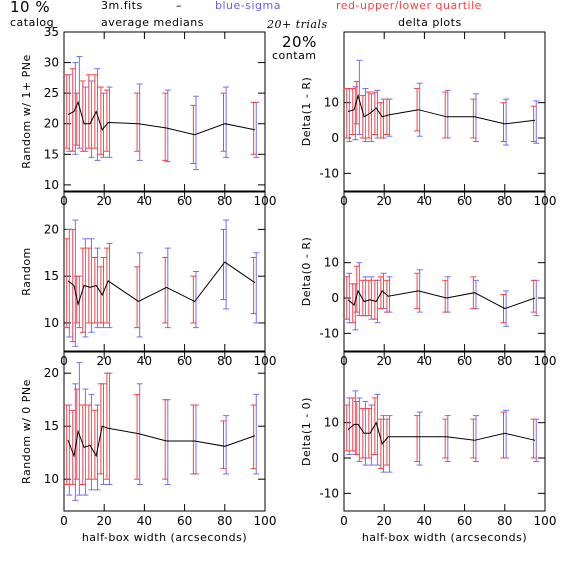 This screenshot has width=574, height=574. What do you see at coordinates (306, 431) in the screenshot?
I see `y-axis-label: Delta(1 - 0)` at bounding box center [306, 431].